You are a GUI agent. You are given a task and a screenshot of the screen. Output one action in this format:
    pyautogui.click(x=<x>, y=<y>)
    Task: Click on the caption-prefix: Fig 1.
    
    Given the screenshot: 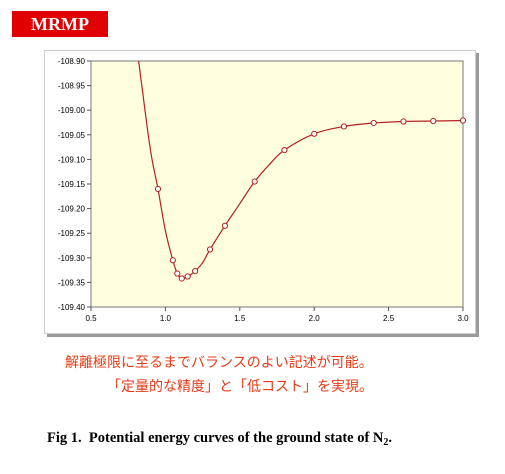 What is the action you would take?
    pyautogui.click(x=64, y=438)
    